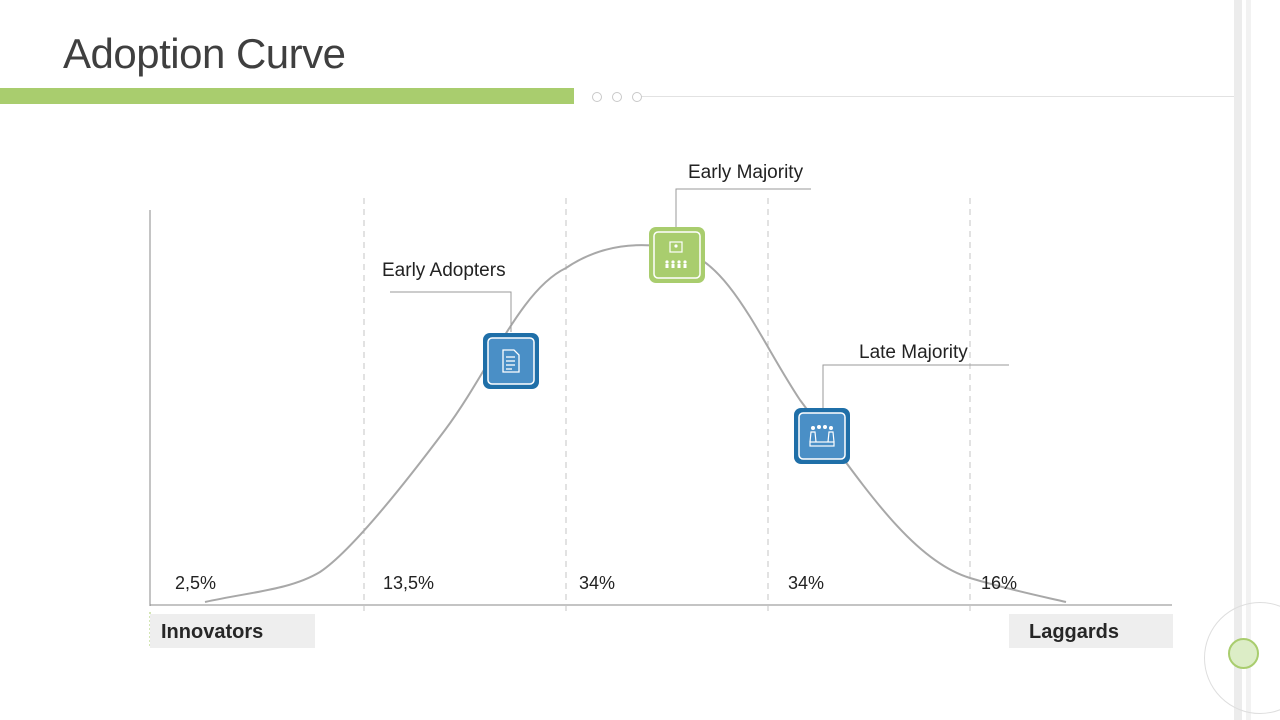 The height and width of the screenshot is (720, 1280). I want to click on page-title: Adoption Curve, so click(204, 53).